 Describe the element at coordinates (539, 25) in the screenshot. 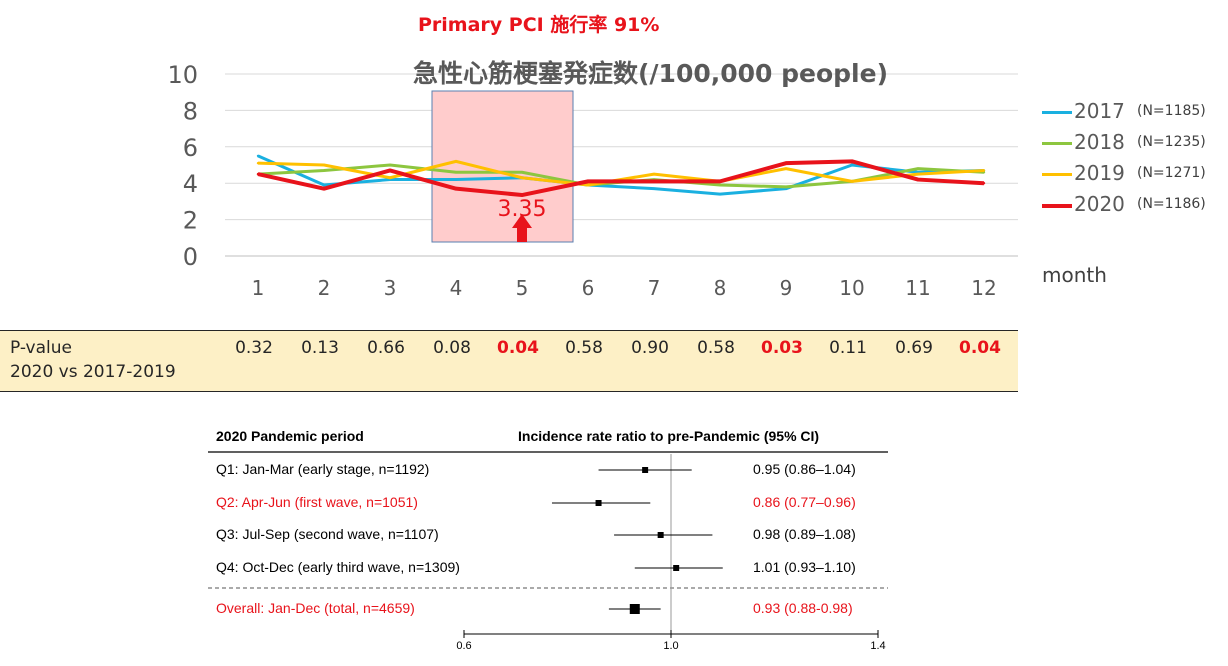

I see `pci-rate-title: Primary PCI 施行率 91%` at that location.